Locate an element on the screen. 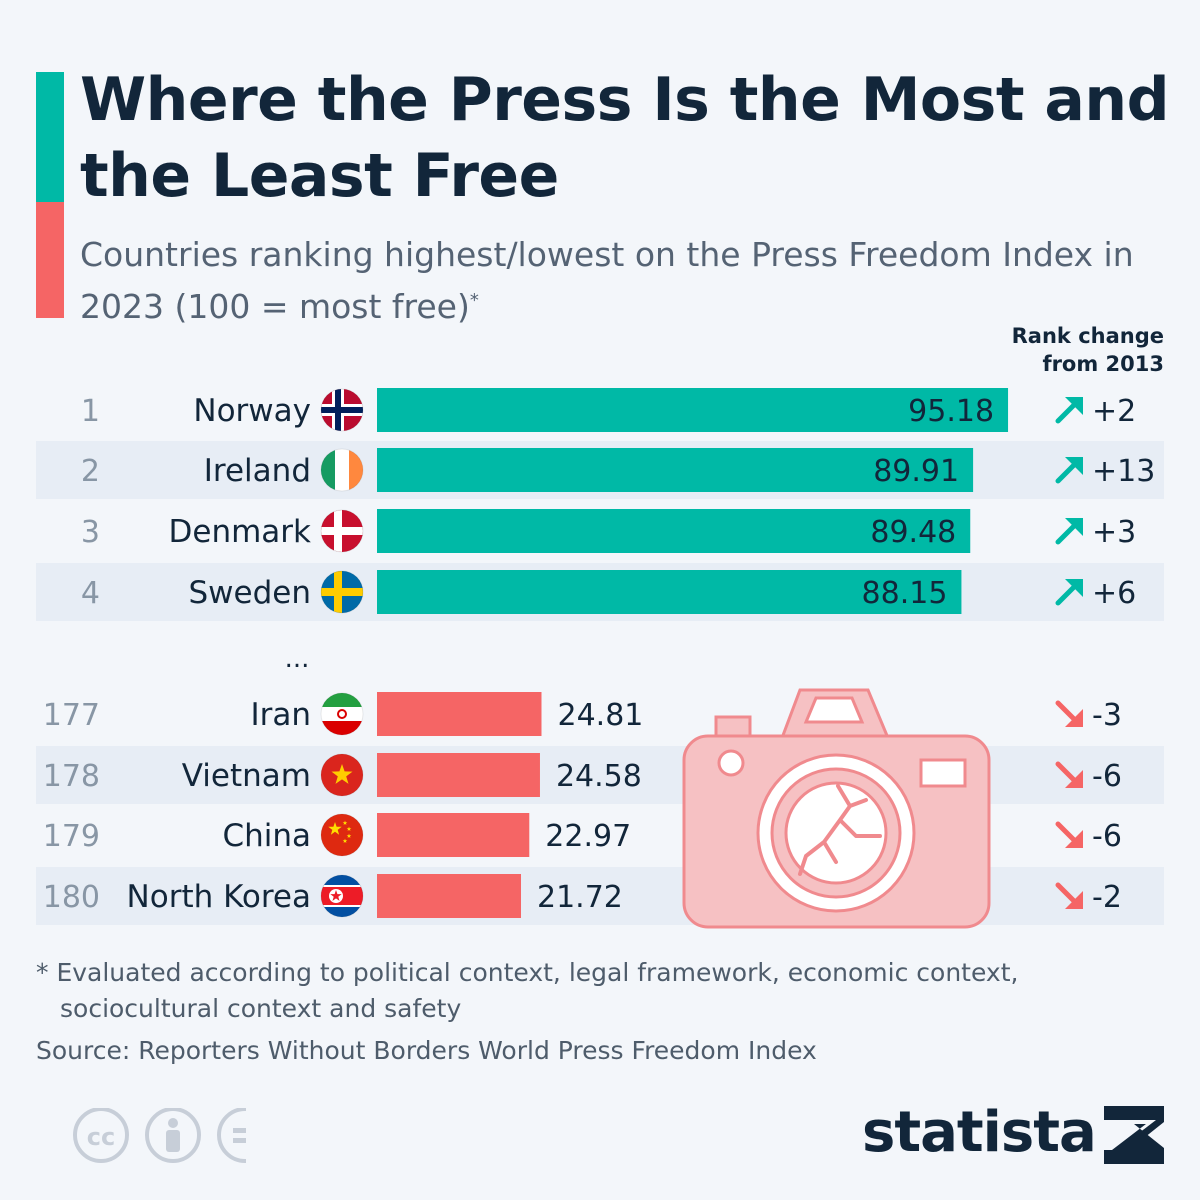  camera-lens-crack is located at coordinates (840, 830).